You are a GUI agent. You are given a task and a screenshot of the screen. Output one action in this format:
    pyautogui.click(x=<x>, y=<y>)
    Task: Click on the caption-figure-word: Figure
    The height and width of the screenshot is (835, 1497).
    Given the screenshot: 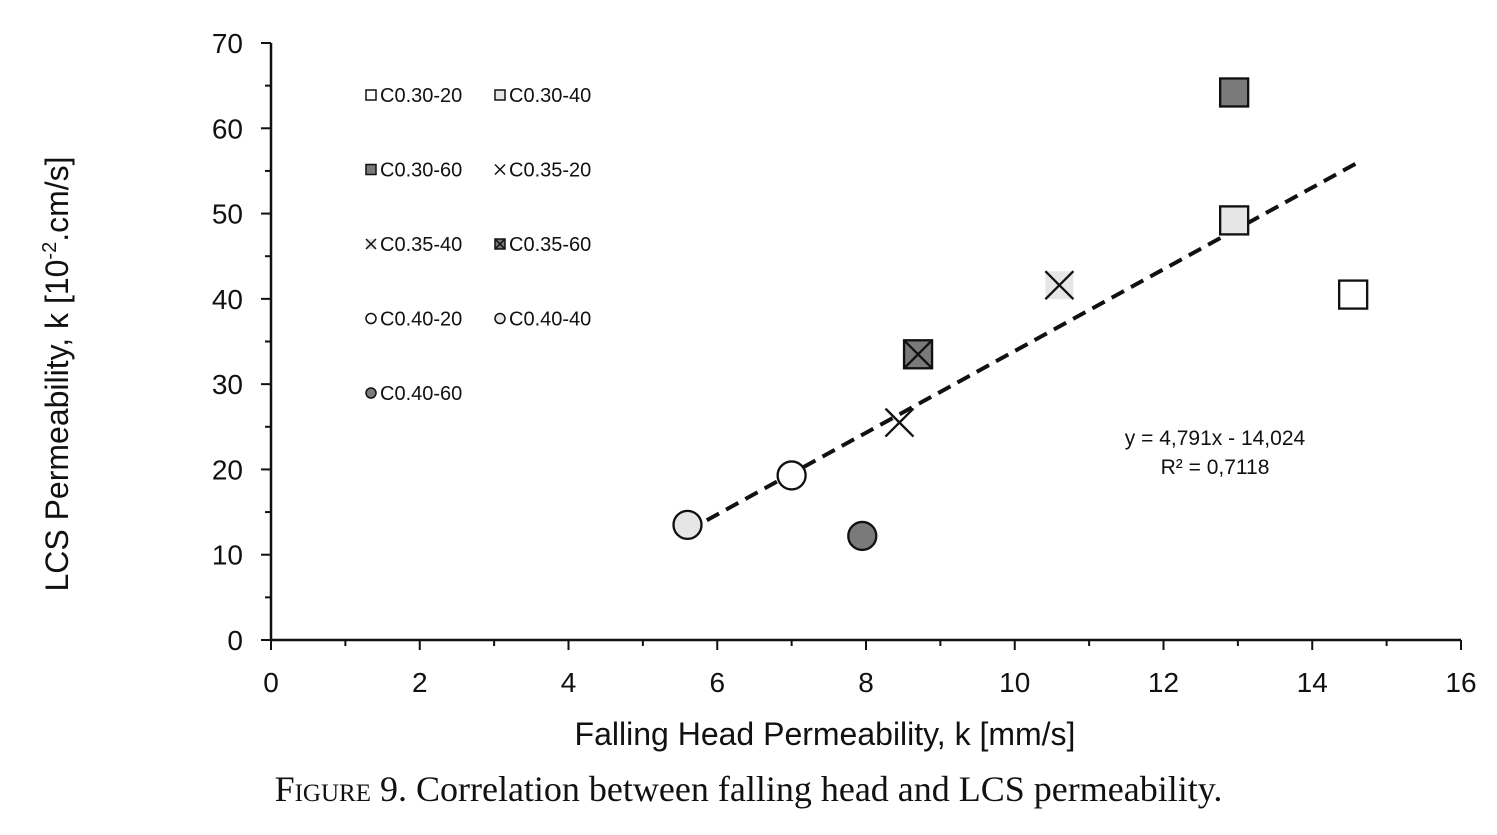 What is the action you would take?
    pyautogui.click(x=322, y=789)
    